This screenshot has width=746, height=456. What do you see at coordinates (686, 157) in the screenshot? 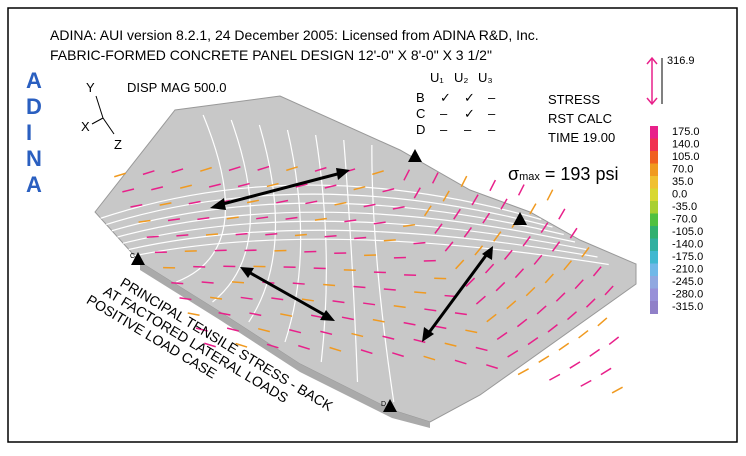
I see `legend-label: 105.0` at bounding box center [686, 157].